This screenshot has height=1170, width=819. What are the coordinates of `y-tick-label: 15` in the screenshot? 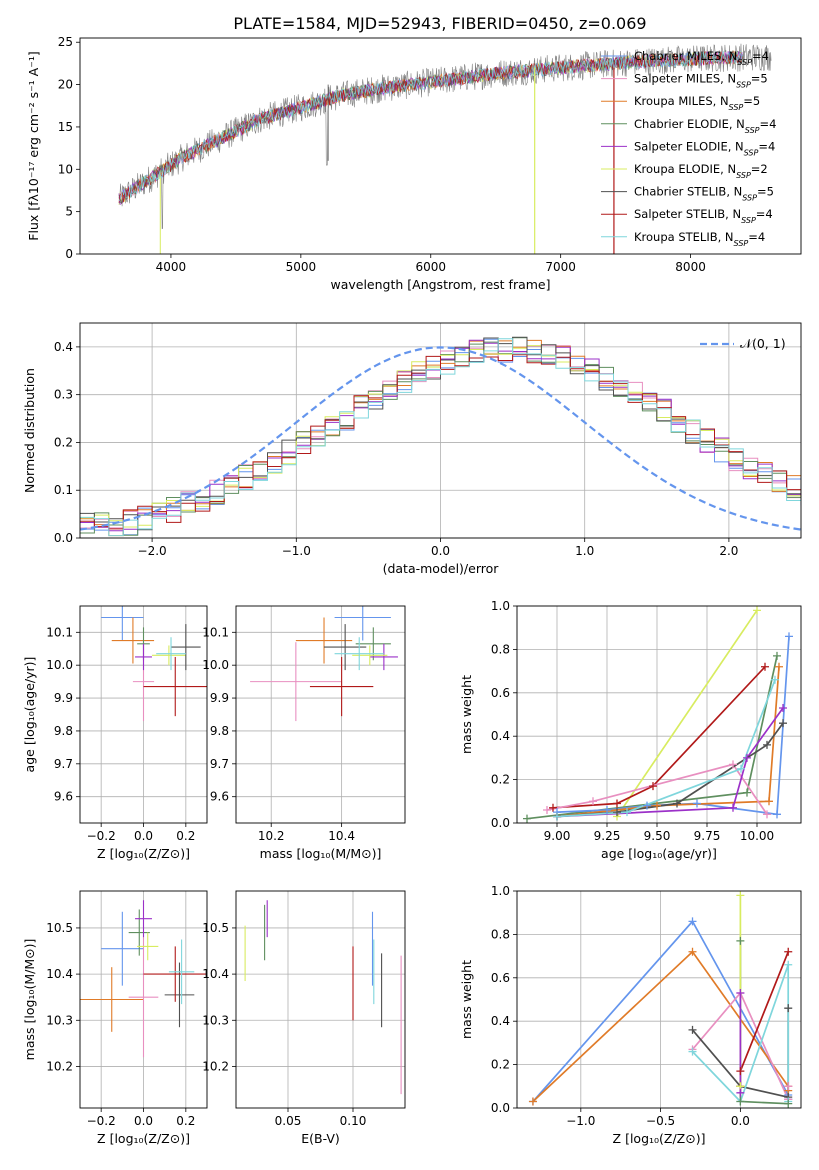 It's located at (65, 127).